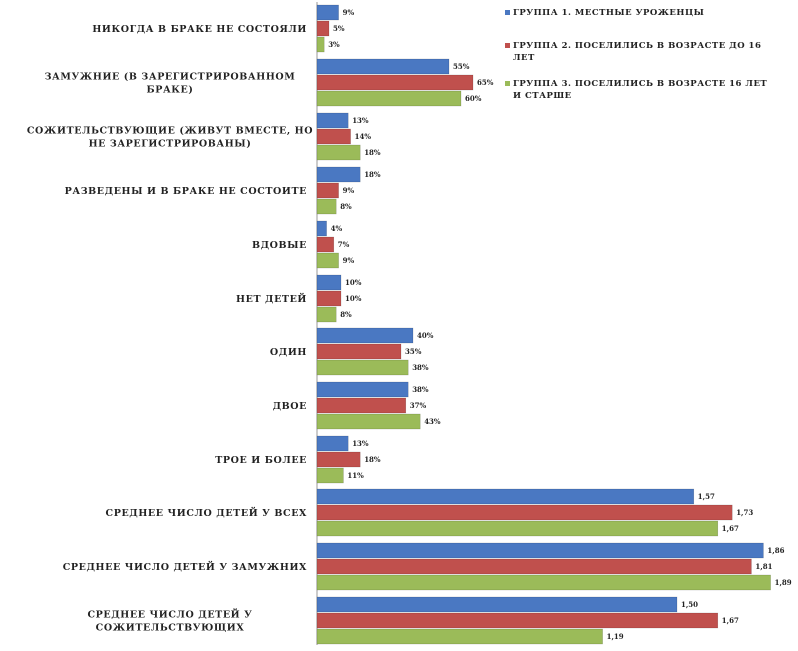 Image resolution: width=798 pixels, height=651 pixels. What do you see at coordinates (763, 566) in the screenshot?
I see `data-label-s2-c11: 1,81` at bounding box center [763, 566].